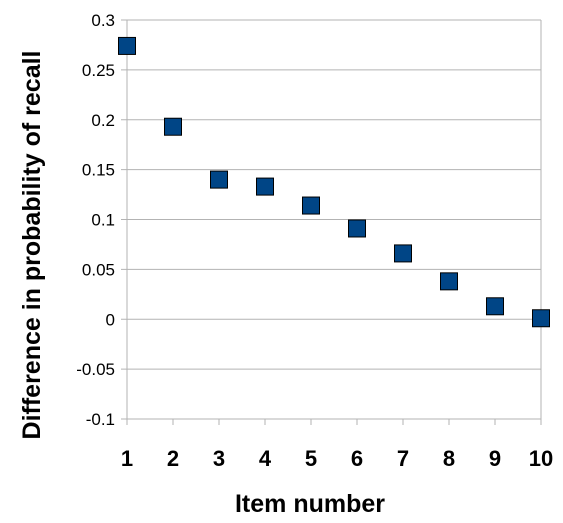 This screenshot has width=563, height=523. I want to click on y-tick-label: 0.05, so click(98, 269).